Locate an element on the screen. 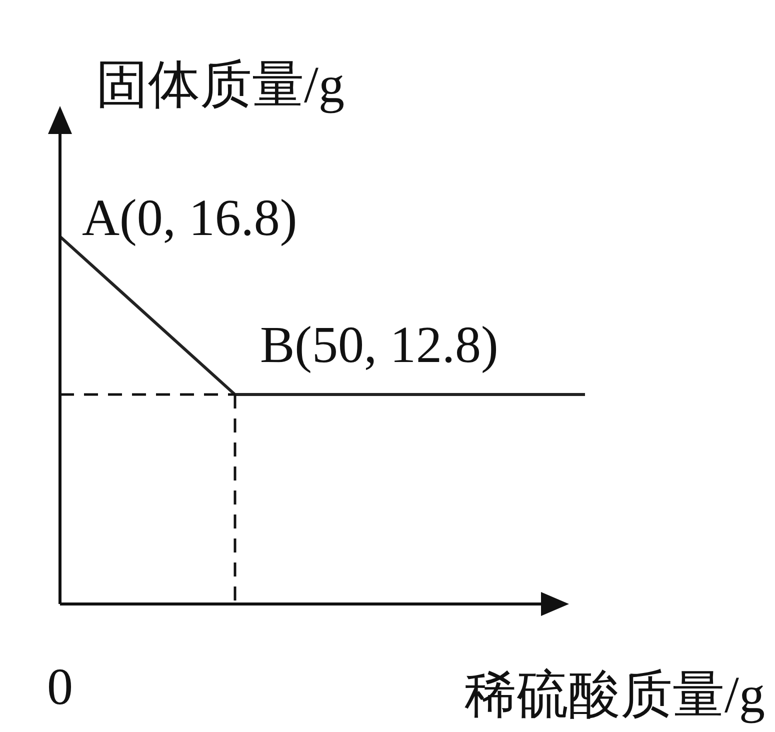 This screenshot has width=775, height=732. y-axis-title: 固体质量/g is located at coordinates (220, 85).